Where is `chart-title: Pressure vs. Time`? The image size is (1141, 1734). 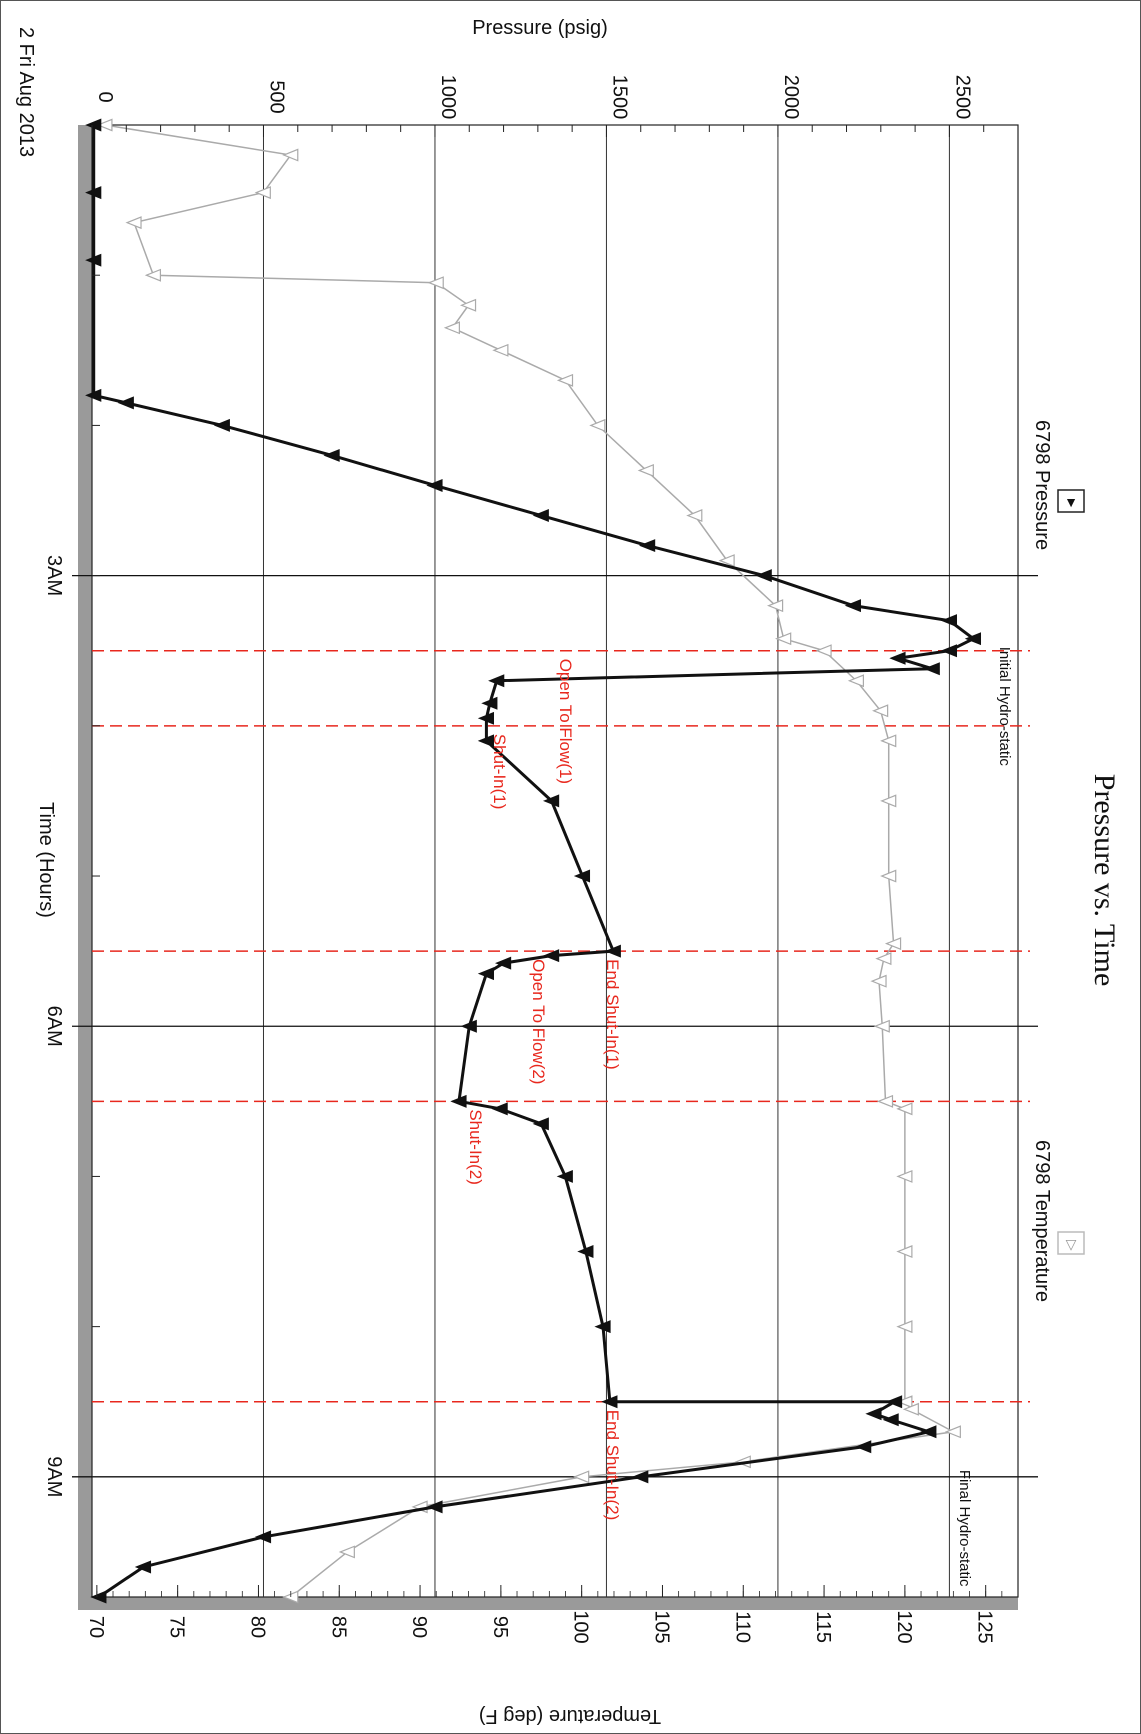
chart-title: Pressure vs. Time is located at coordinates (1104, 880).